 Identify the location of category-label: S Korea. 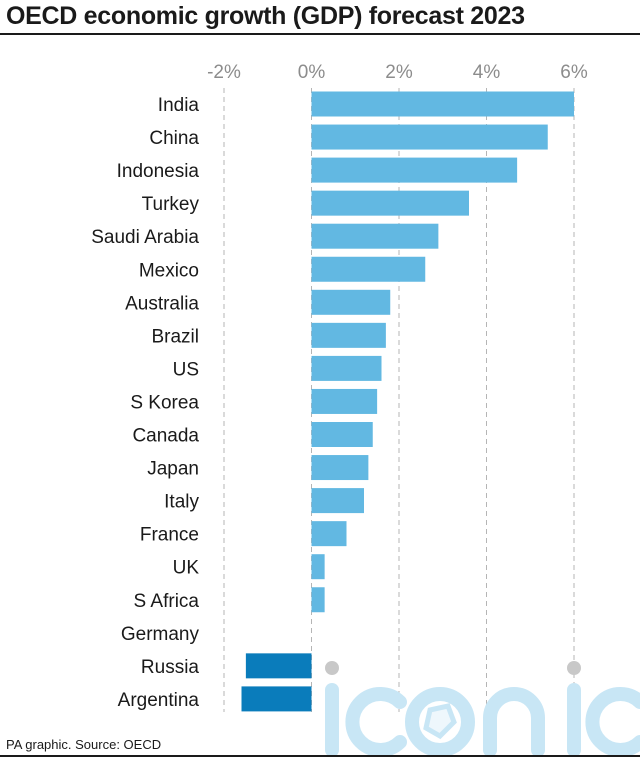
(164, 402).